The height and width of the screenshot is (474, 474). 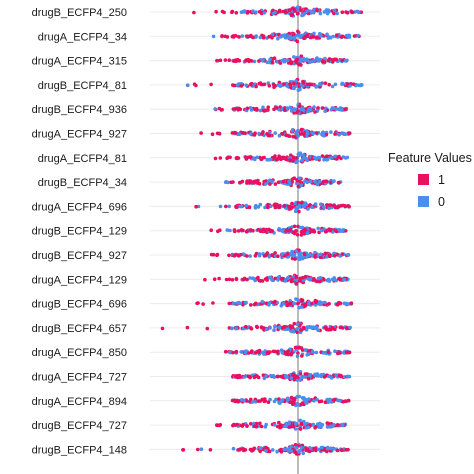 I want to click on feature-label: drugA_ECFP4_696, so click(x=79, y=207).